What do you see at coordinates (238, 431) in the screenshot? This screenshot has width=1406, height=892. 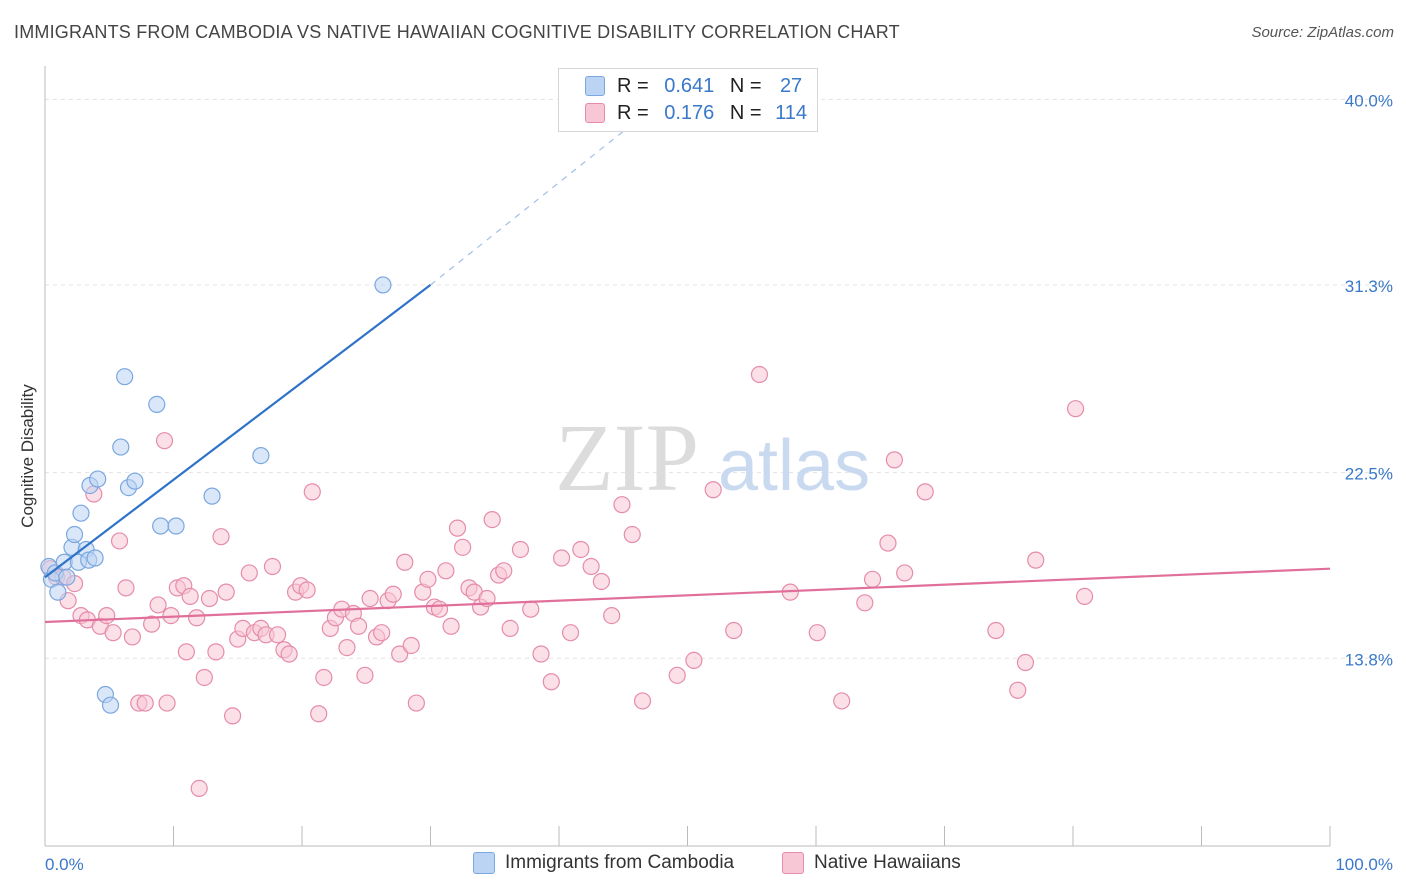 I see `trend-line-cambodia` at bounding box center [238, 431].